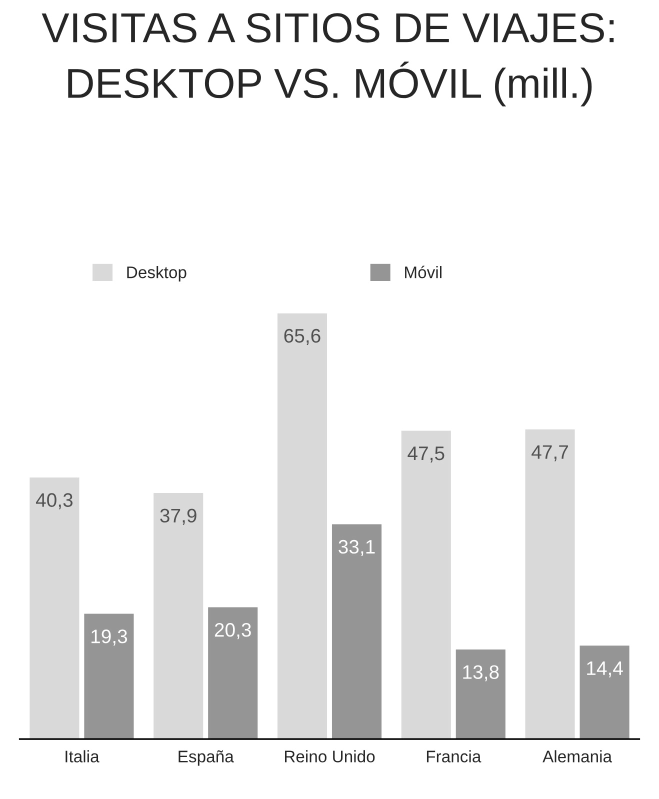  What do you see at coordinates (577, 756) in the screenshot?
I see `x-tick-label: Alemania` at bounding box center [577, 756].